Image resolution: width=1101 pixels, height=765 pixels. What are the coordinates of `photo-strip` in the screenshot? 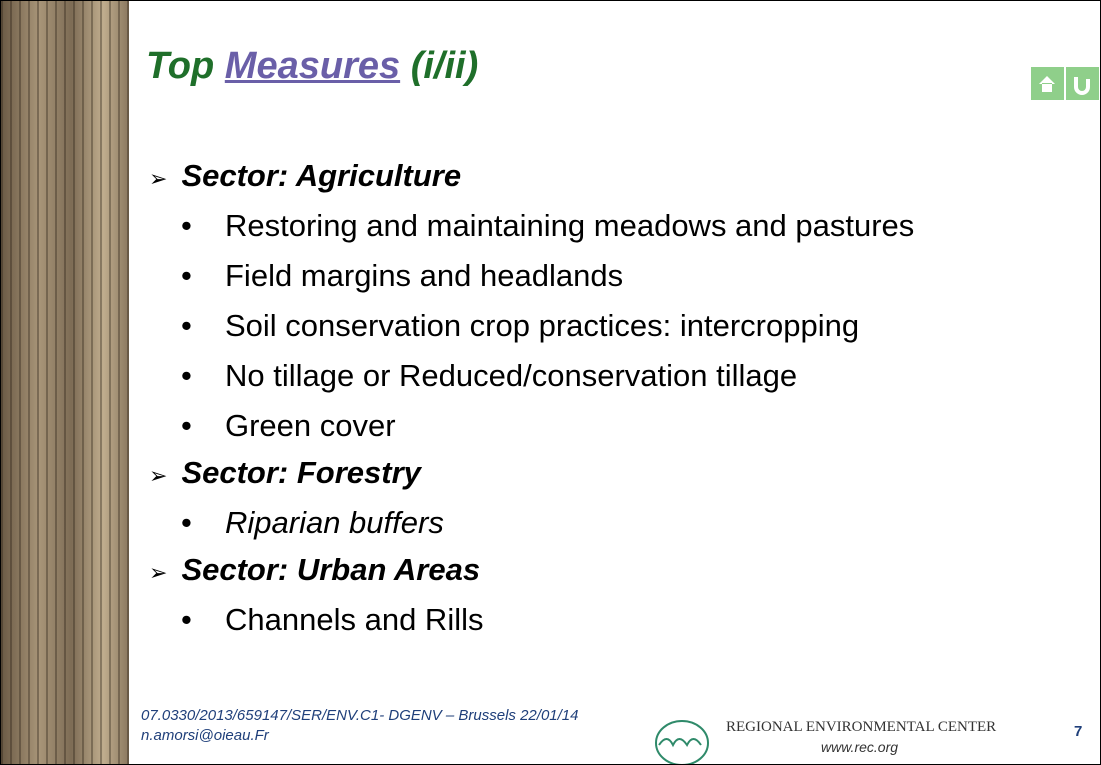 It's located at (65, 382).